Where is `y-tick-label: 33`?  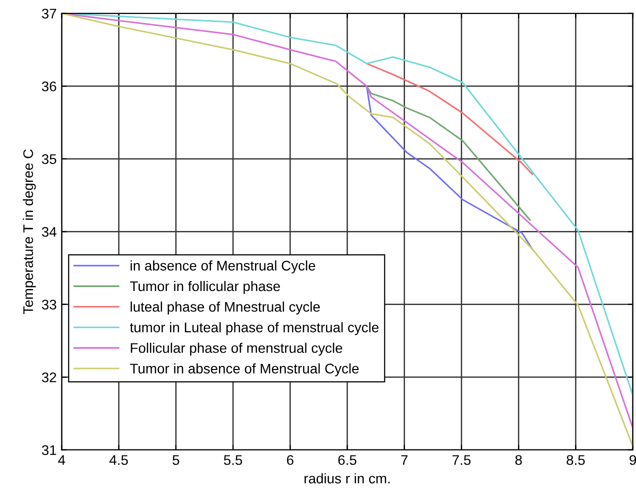 y-tick-label: 33 is located at coordinates (49, 305).